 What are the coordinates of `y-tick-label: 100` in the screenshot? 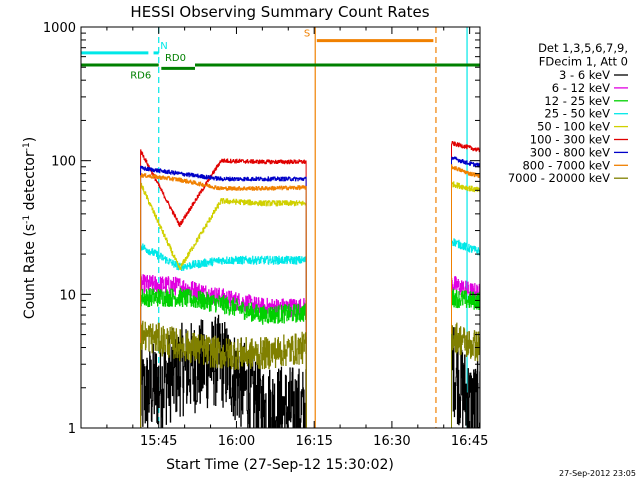 It's located at (63, 162).